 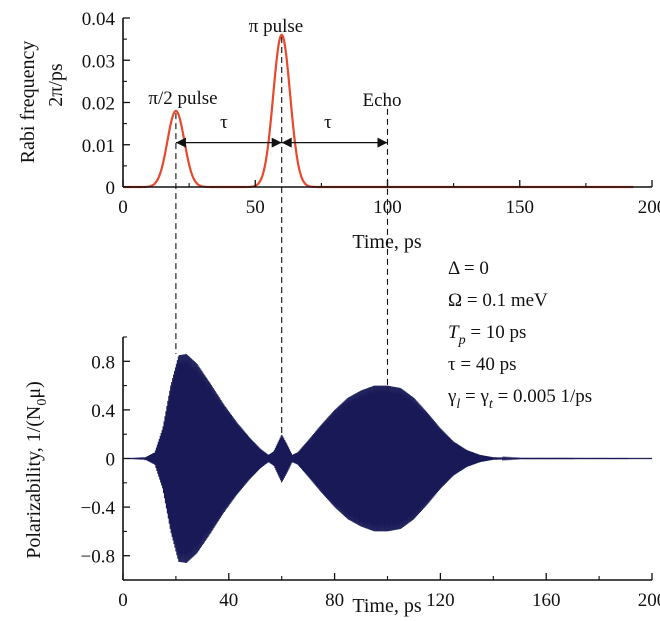 I want to click on param-tp: Tp = 10 ps, so click(x=487, y=335).